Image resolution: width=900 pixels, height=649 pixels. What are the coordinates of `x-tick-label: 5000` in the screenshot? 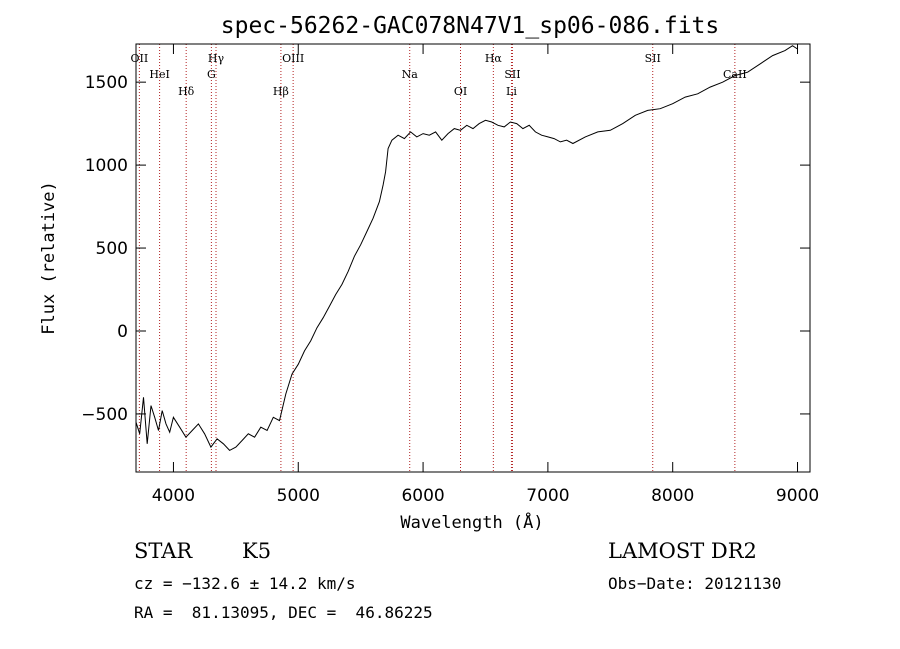 It's located at (298, 496).